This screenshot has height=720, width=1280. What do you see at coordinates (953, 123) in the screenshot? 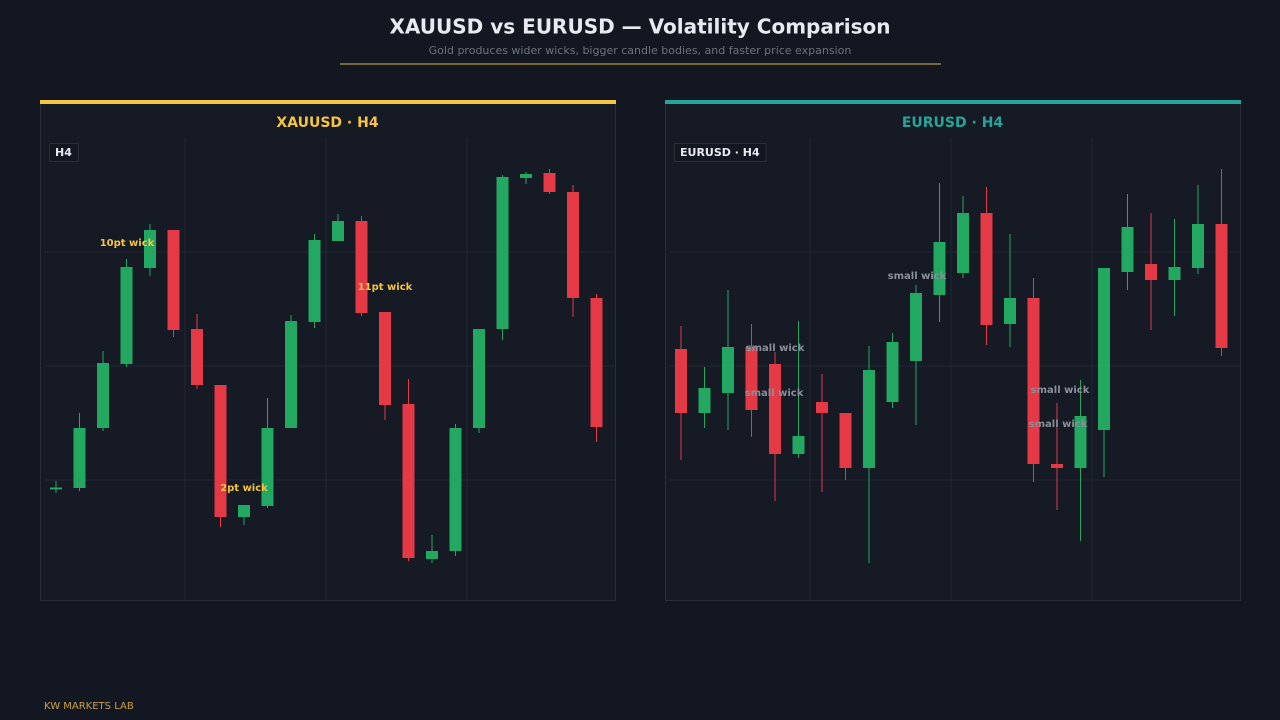
I see `panel-title: EURUSD · H4` at bounding box center [953, 123].